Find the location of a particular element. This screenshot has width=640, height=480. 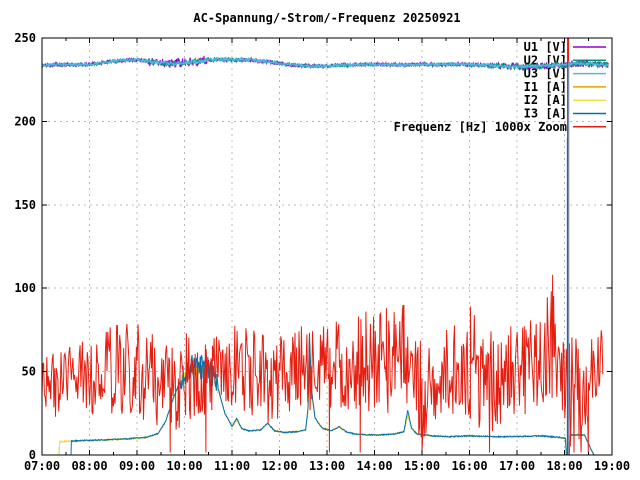

x-tick-label: 11:00 is located at coordinates (232, 466).